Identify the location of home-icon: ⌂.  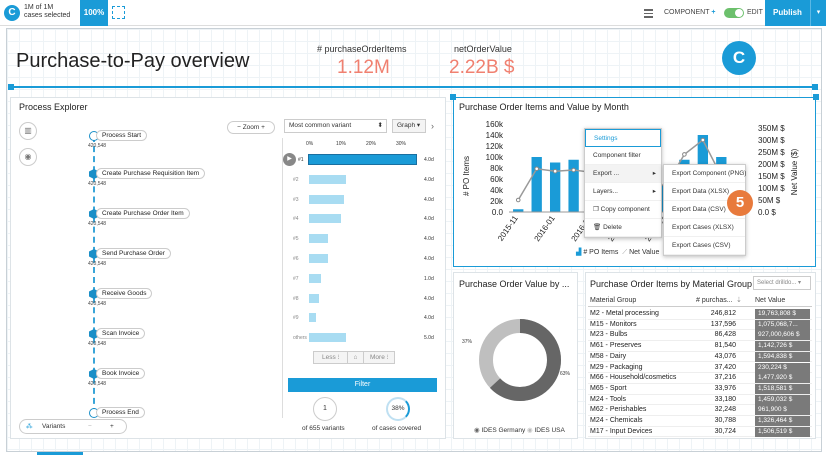
(355, 357).